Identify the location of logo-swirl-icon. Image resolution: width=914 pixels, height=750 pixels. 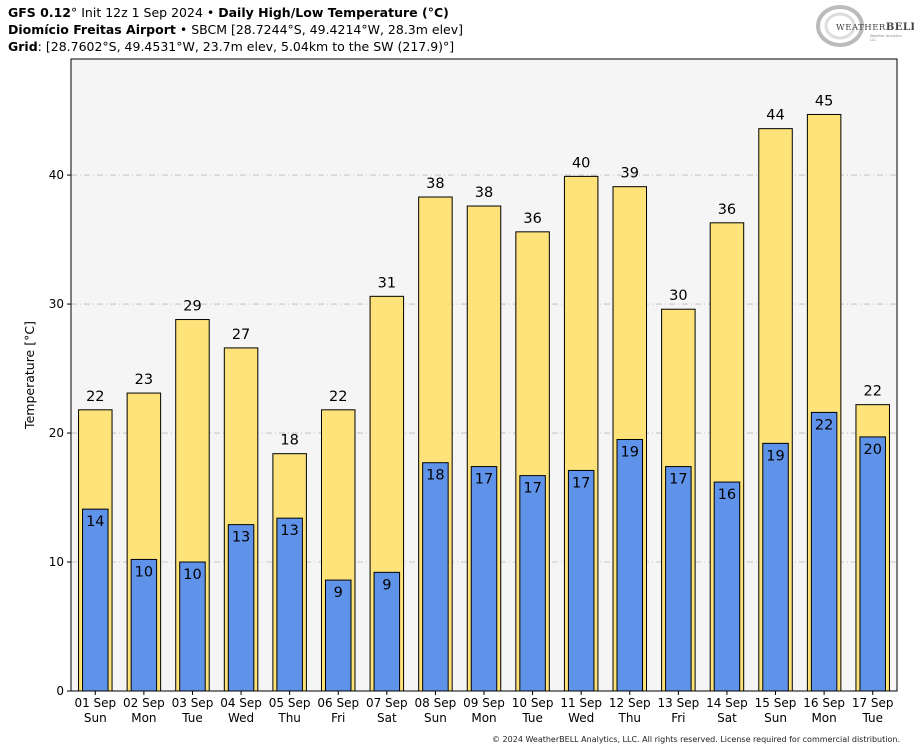
(840, 26).